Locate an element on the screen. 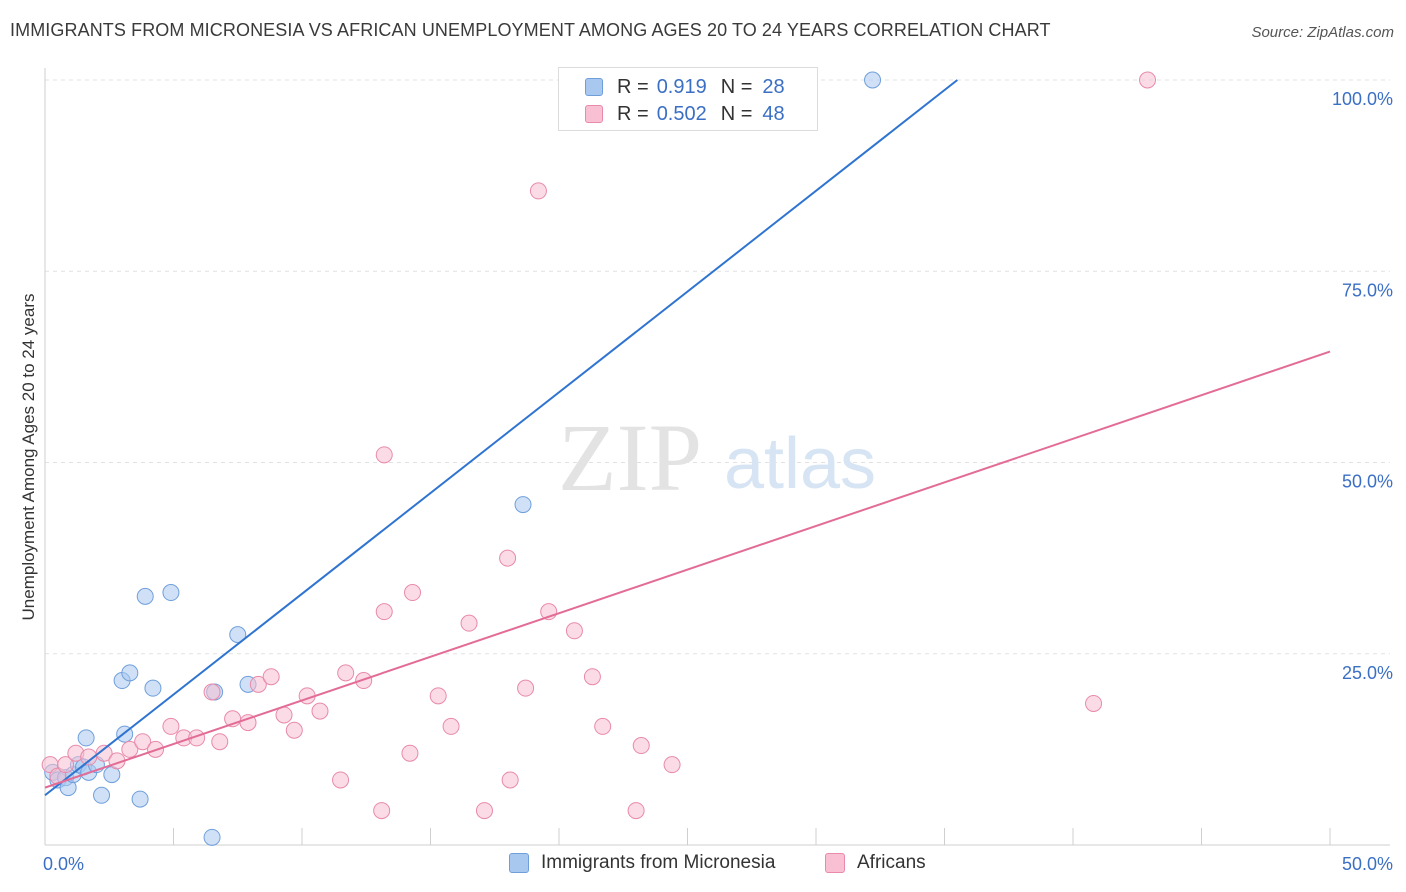  series-name-micronesia: Immigrants from Micronesia is located at coordinates (658, 862).